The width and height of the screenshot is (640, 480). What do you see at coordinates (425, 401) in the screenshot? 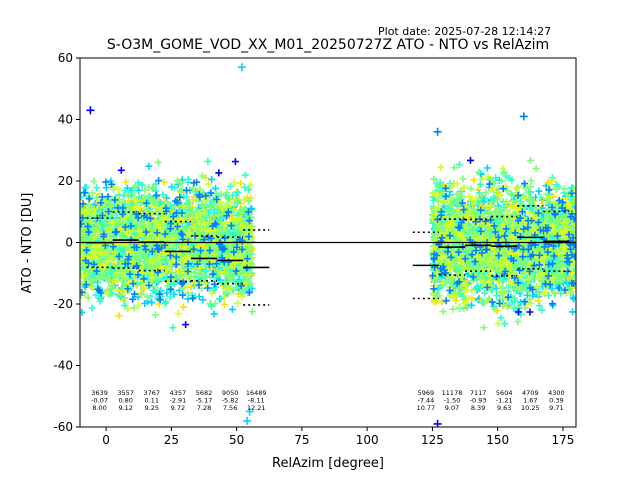
I see `bin-label: -7.44` at bounding box center [425, 401].